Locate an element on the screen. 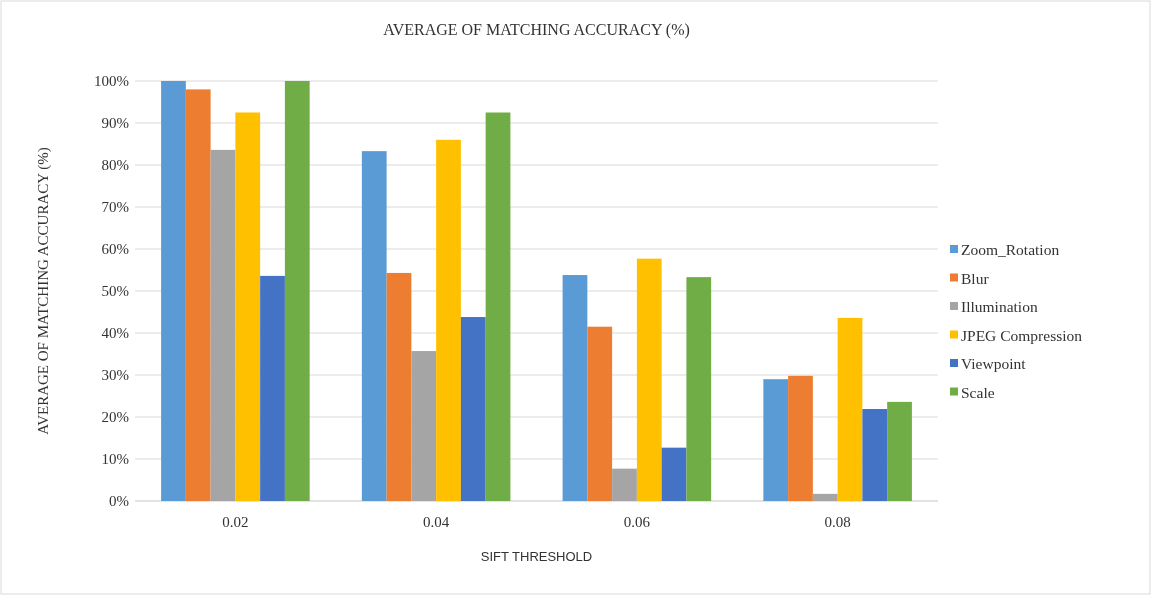 The height and width of the screenshot is (595, 1151). y-tick-label: 10% is located at coordinates (115, 459).